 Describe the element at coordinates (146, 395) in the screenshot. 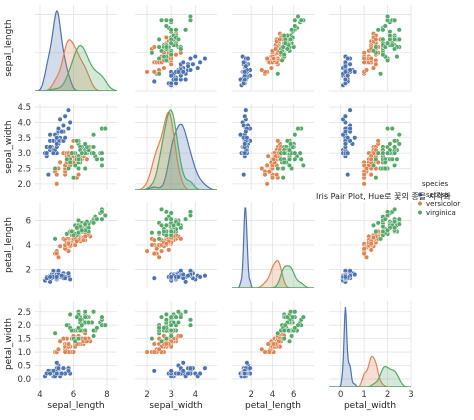

I see `x-tick-label: 2` at that location.